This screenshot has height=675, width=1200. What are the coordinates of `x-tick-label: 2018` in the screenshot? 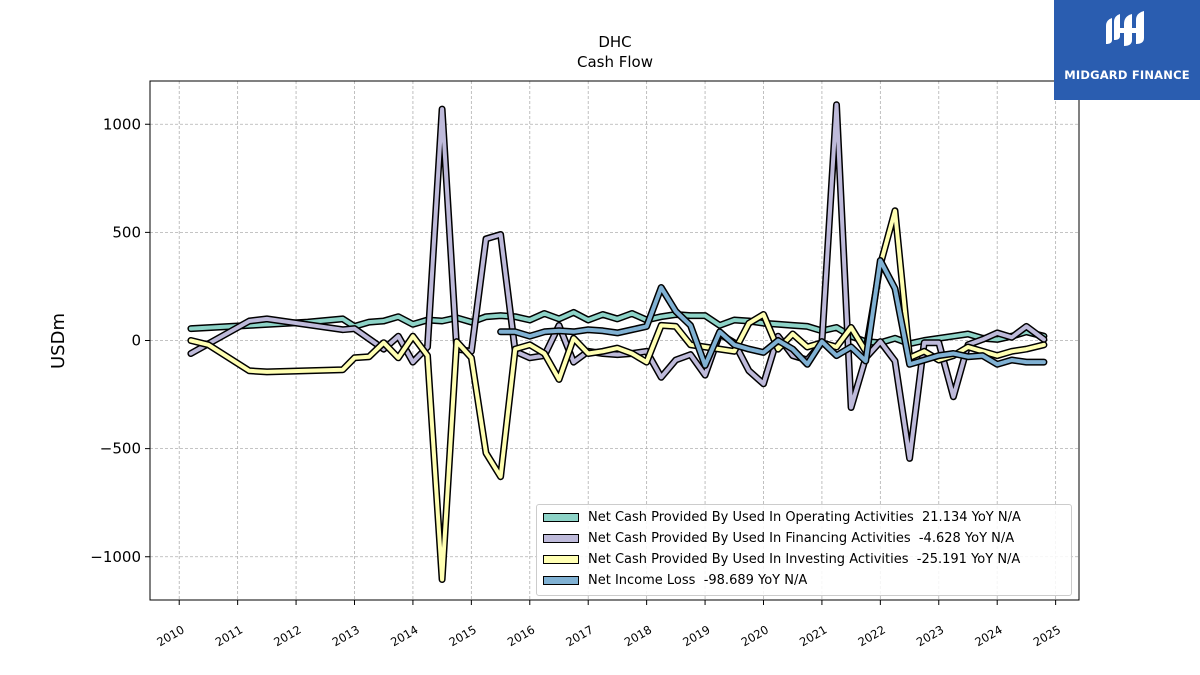 It's located at (638, 635).